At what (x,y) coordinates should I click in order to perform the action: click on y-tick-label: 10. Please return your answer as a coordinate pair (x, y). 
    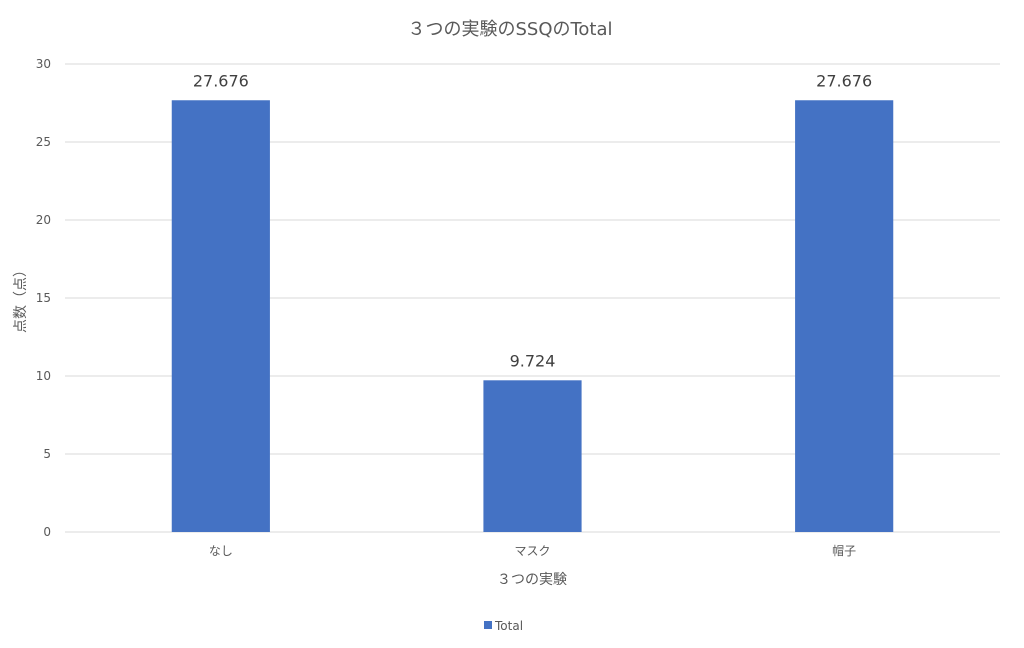
    Looking at the image, I should click on (43, 376).